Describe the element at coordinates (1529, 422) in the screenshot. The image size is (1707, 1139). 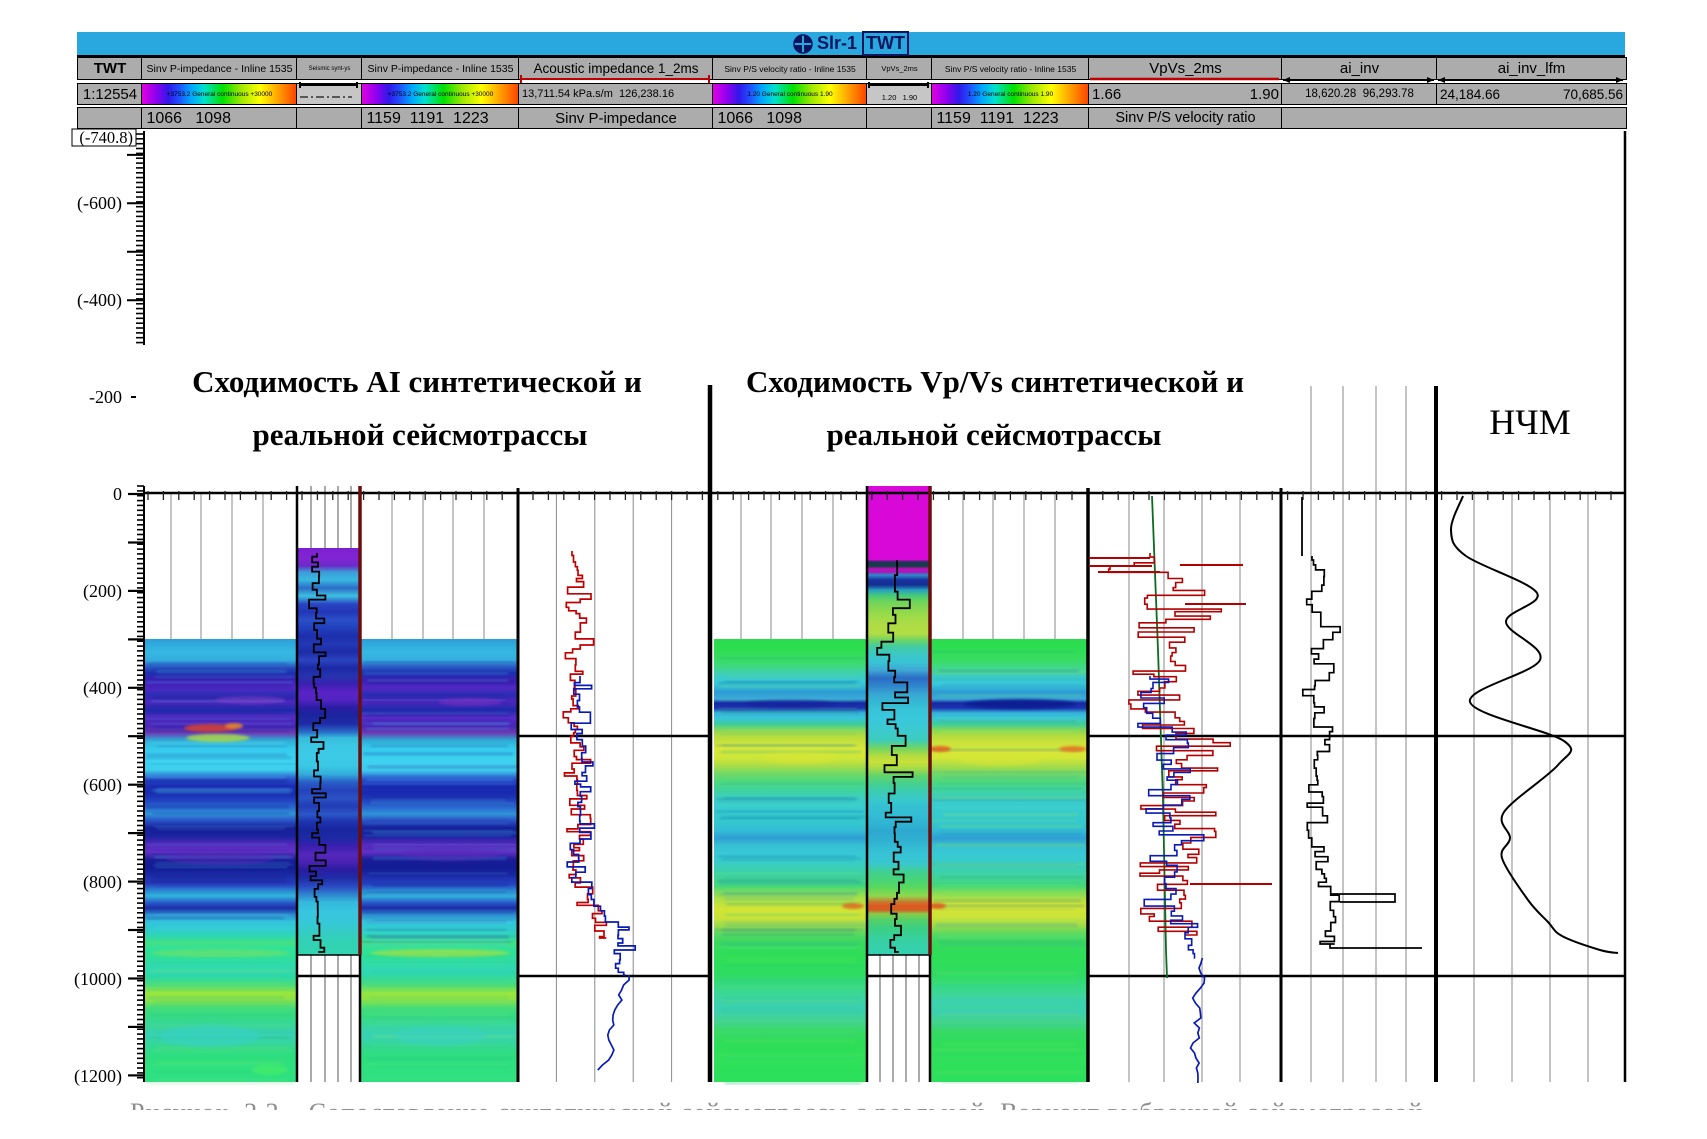
I see `svg-text: НЧМ` at that location.